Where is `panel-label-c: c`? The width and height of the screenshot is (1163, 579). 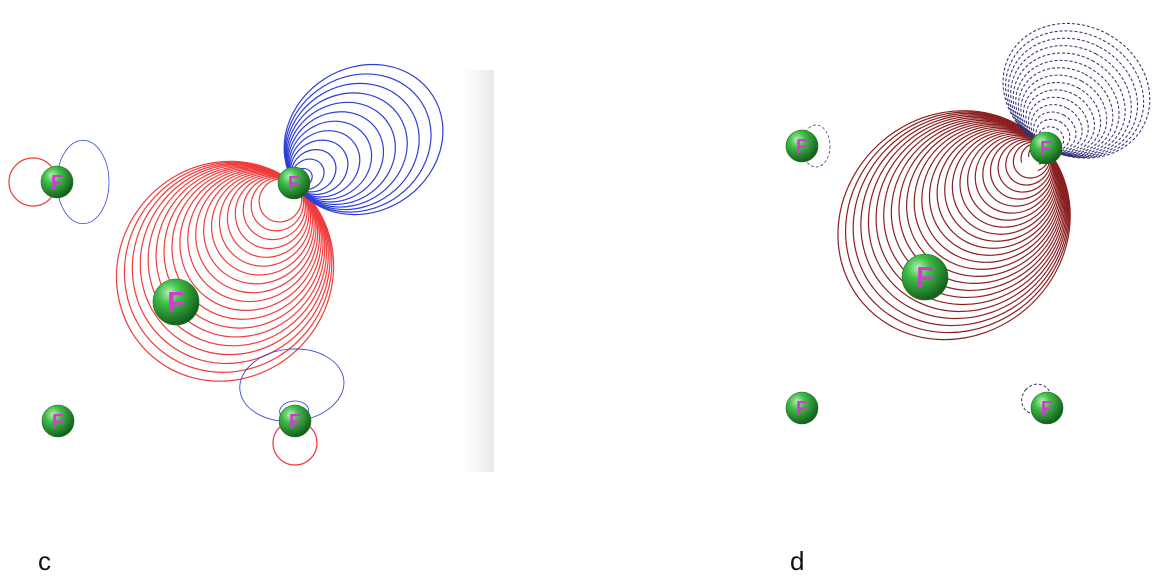
panel-label-c: c is located at coordinates (44, 561).